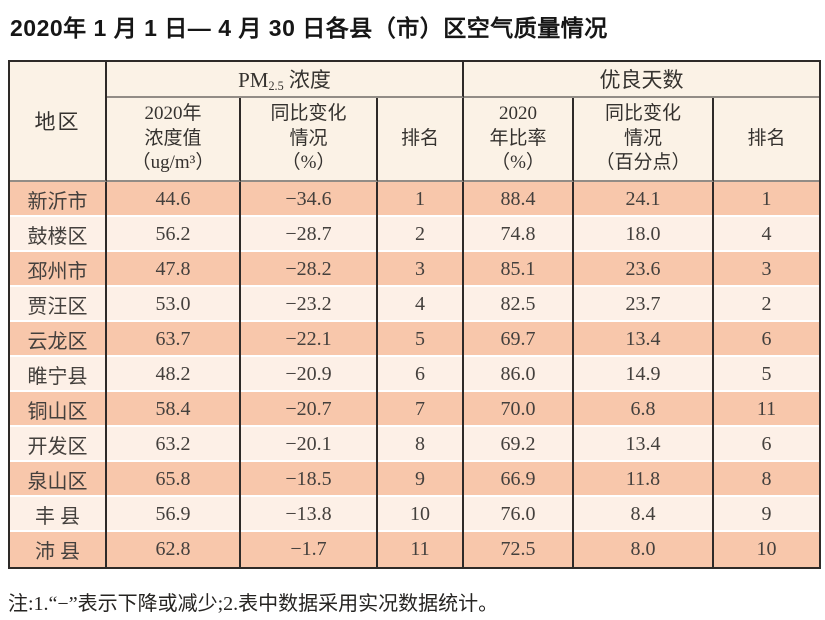 The height and width of the screenshot is (620, 825). What do you see at coordinates (174, 549) in the screenshot?
I see `pm-value-cell: 62.8` at bounding box center [174, 549].